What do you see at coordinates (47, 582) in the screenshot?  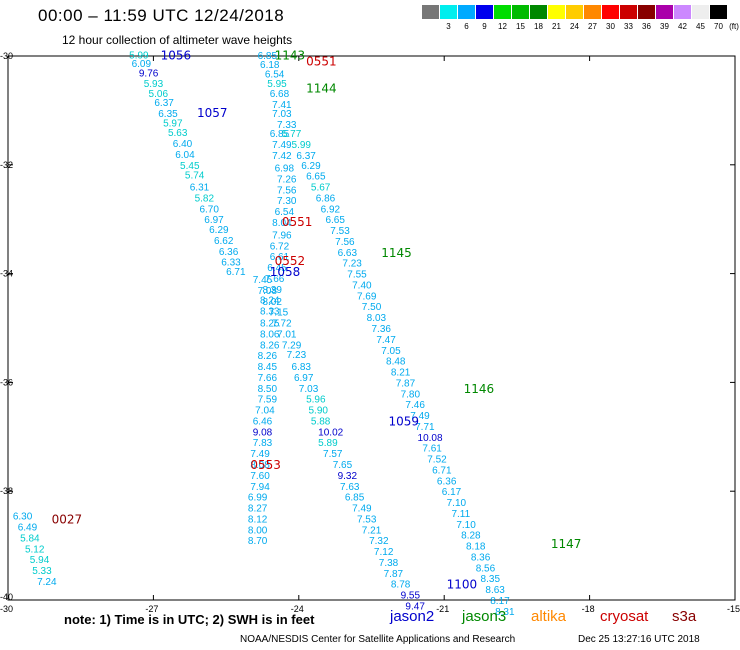 I see `swh-value: 7.24` at bounding box center [47, 582].